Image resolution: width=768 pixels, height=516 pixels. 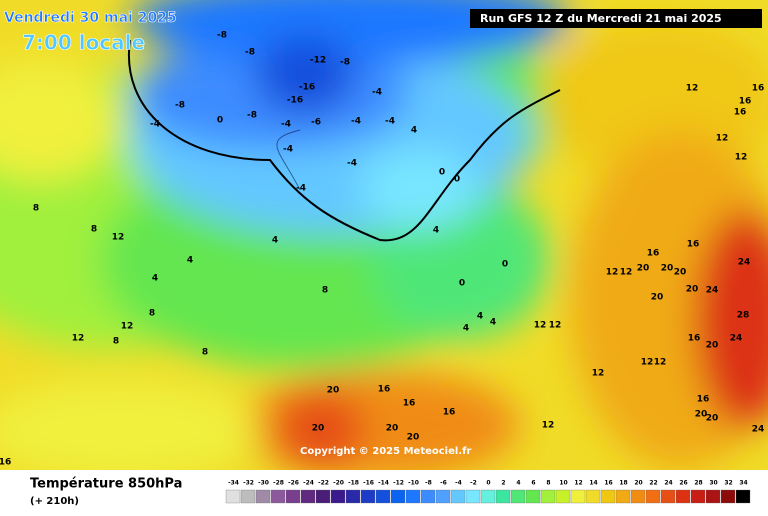 What do you see at coordinates (593, 483) in the screenshot?
I see `scale-label: 14` at bounding box center [593, 483].